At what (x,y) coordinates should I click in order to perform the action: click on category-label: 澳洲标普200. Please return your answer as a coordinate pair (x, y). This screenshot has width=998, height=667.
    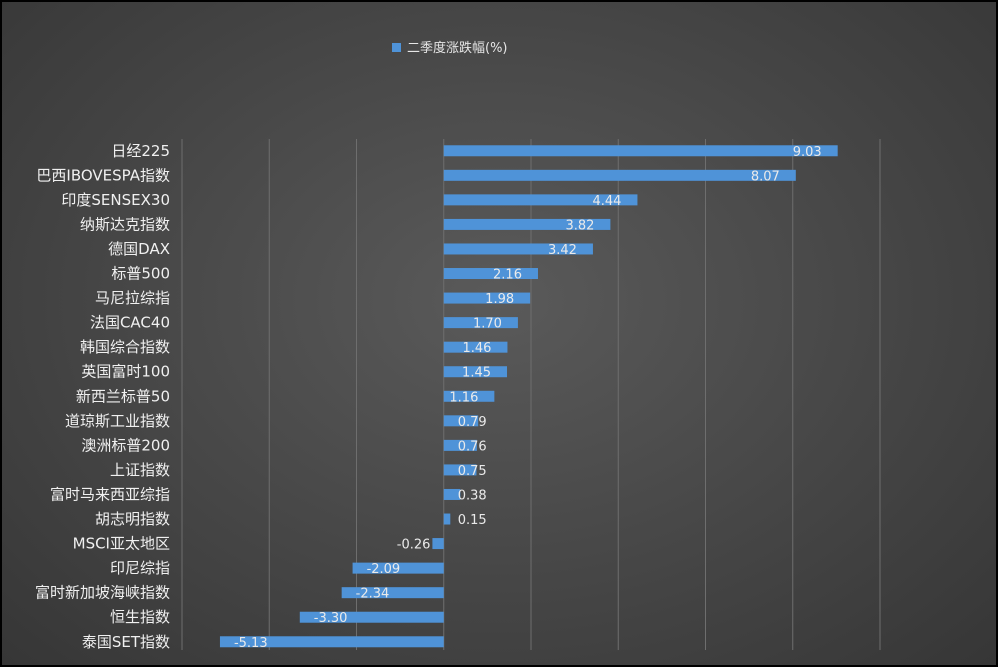
    Looking at the image, I should click on (125, 445).